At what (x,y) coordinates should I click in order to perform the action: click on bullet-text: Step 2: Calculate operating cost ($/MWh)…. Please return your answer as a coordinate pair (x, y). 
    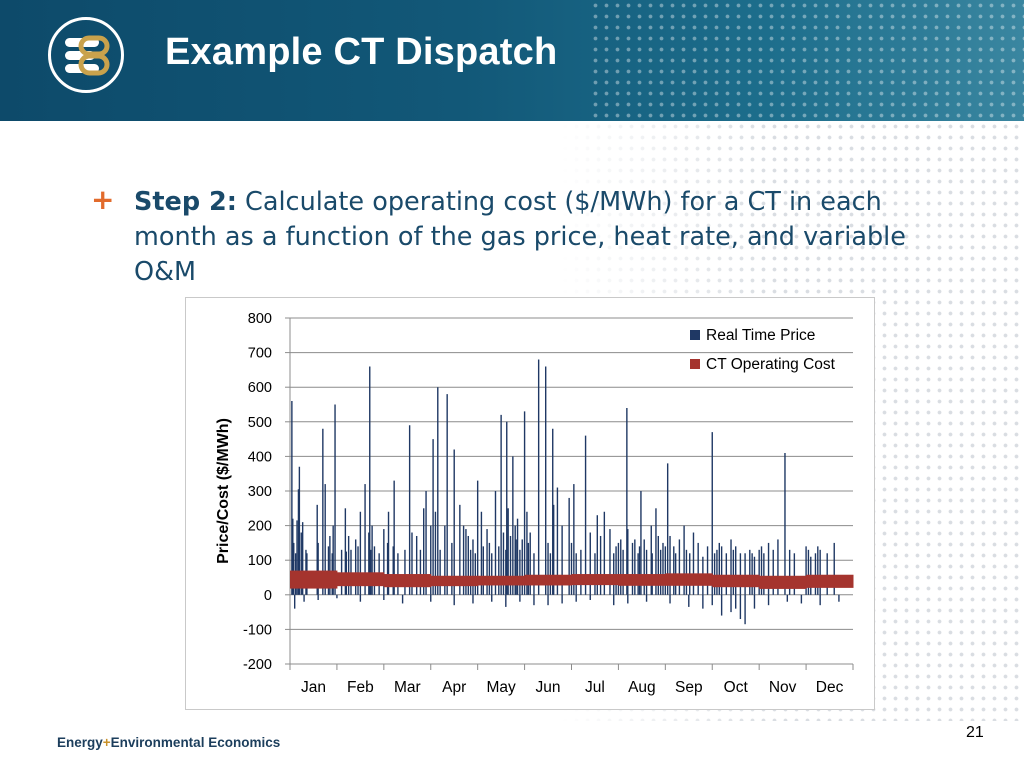
    Looking at the image, I should click on (549, 237).